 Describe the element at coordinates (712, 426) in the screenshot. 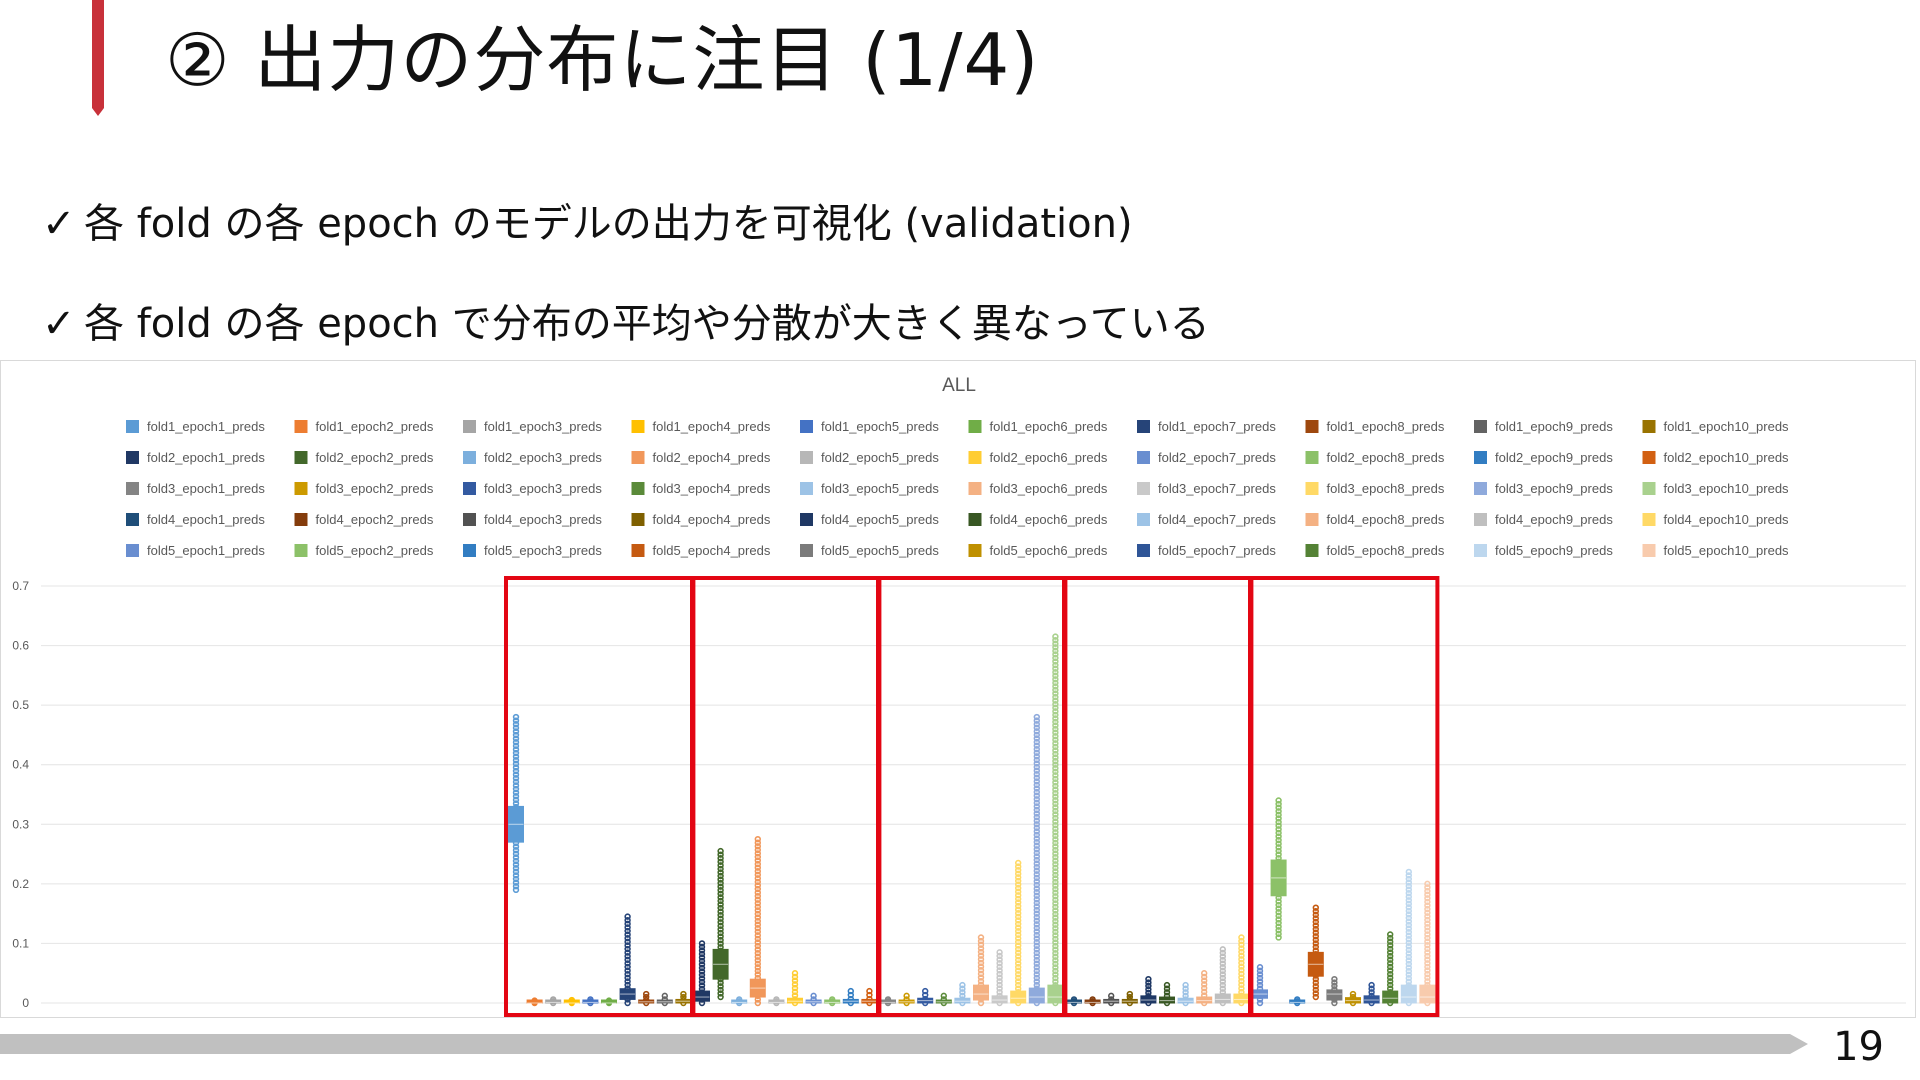

I see `legend-label: fold1_epoch4_preds` at that location.